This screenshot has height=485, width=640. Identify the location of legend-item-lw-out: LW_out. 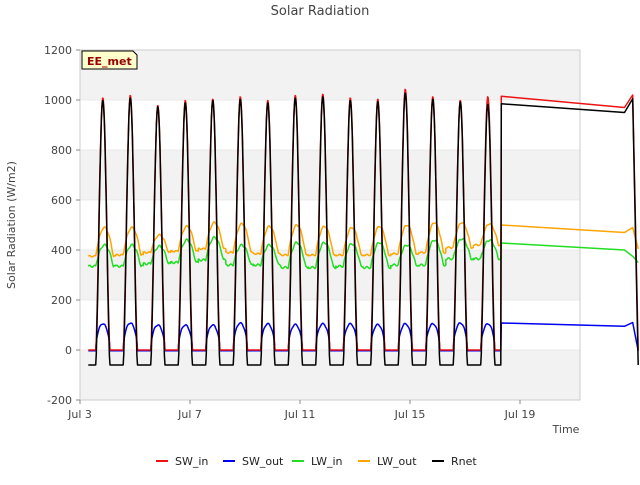
(387, 461).